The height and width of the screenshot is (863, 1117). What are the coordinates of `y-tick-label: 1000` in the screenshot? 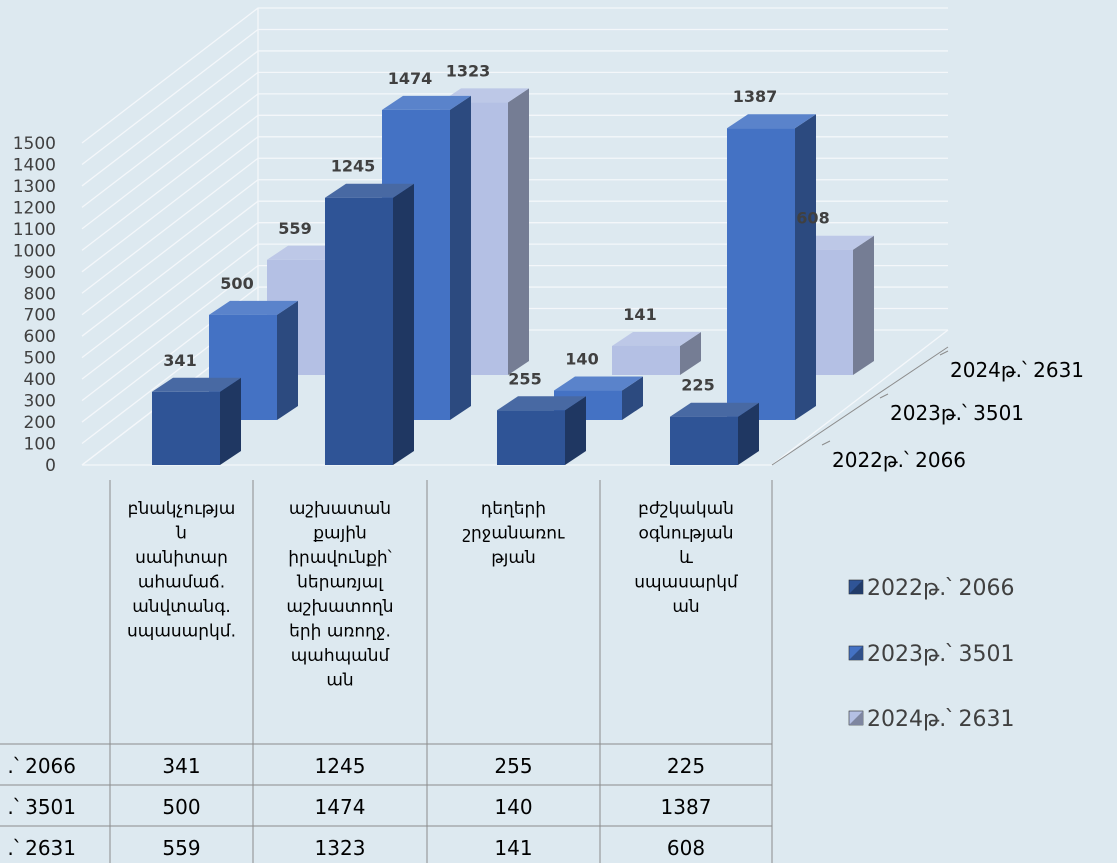 It's located at (34, 251).